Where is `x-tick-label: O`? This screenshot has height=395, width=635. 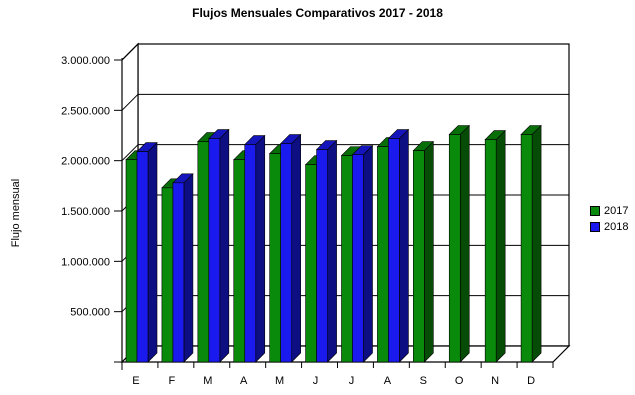
x-tick-label: O is located at coordinates (459, 381).